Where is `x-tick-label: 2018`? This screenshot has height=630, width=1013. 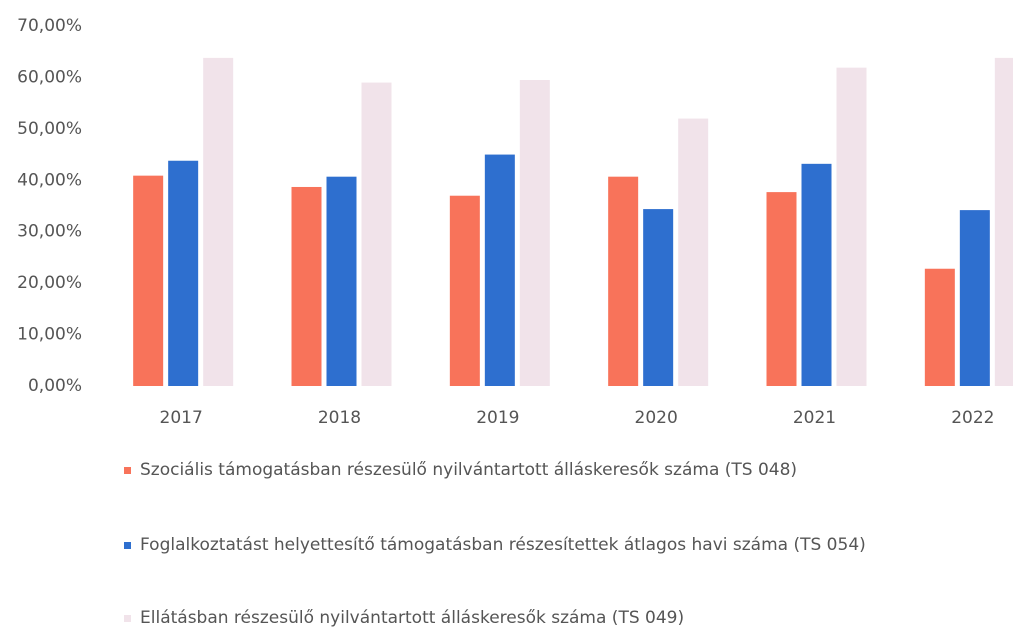 x-tick-label: 2018 is located at coordinates (339, 418).